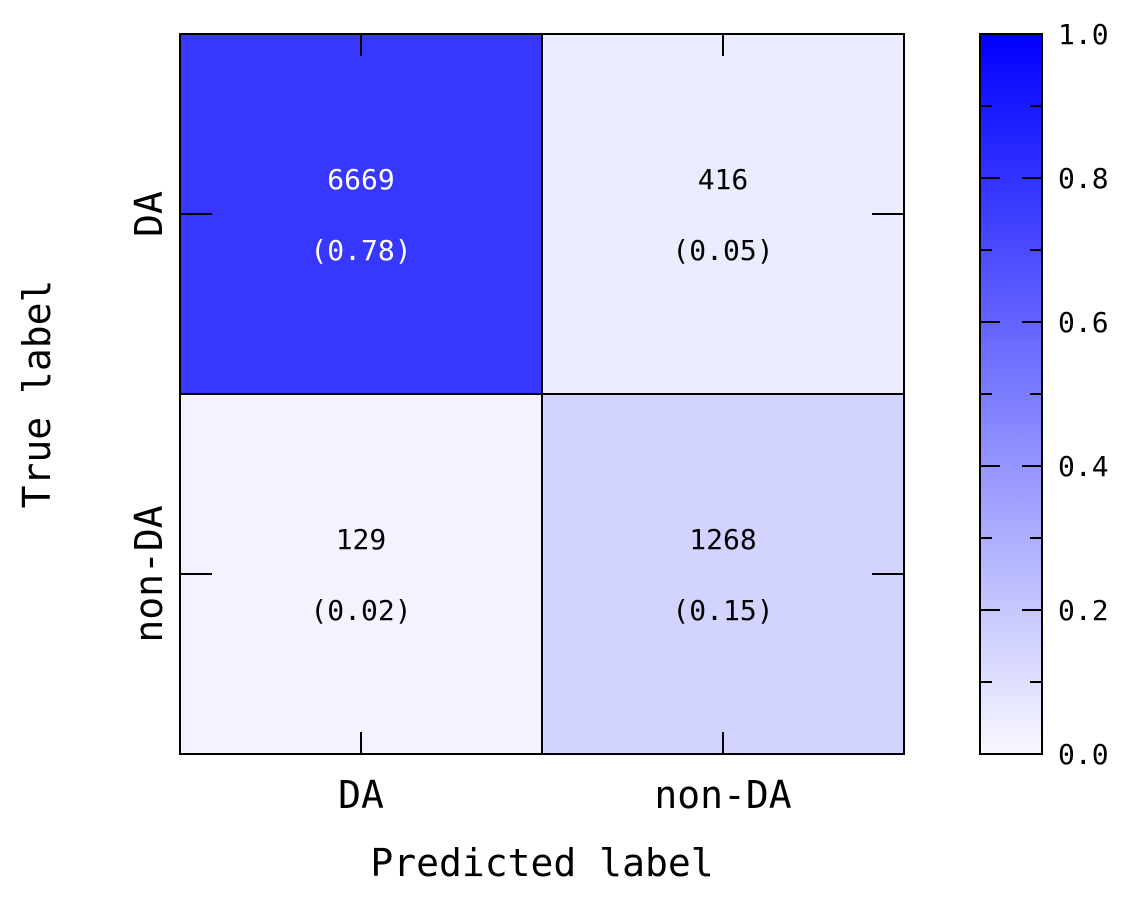 Image resolution: width=1136 pixels, height=905 pixels. What do you see at coordinates (1083, 322) in the screenshot?
I see `colorbar-tick-label: 0.6` at bounding box center [1083, 322].